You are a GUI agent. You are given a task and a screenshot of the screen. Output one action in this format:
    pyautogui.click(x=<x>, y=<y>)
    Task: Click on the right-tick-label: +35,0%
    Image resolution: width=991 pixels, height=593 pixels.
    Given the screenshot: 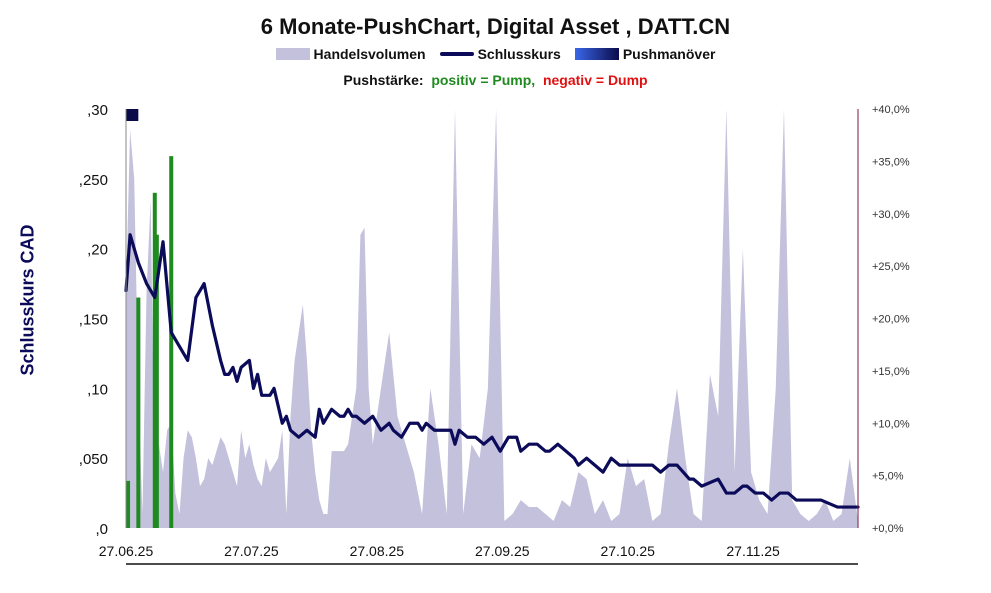 What is the action you would take?
    pyautogui.click(x=891, y=162)
    